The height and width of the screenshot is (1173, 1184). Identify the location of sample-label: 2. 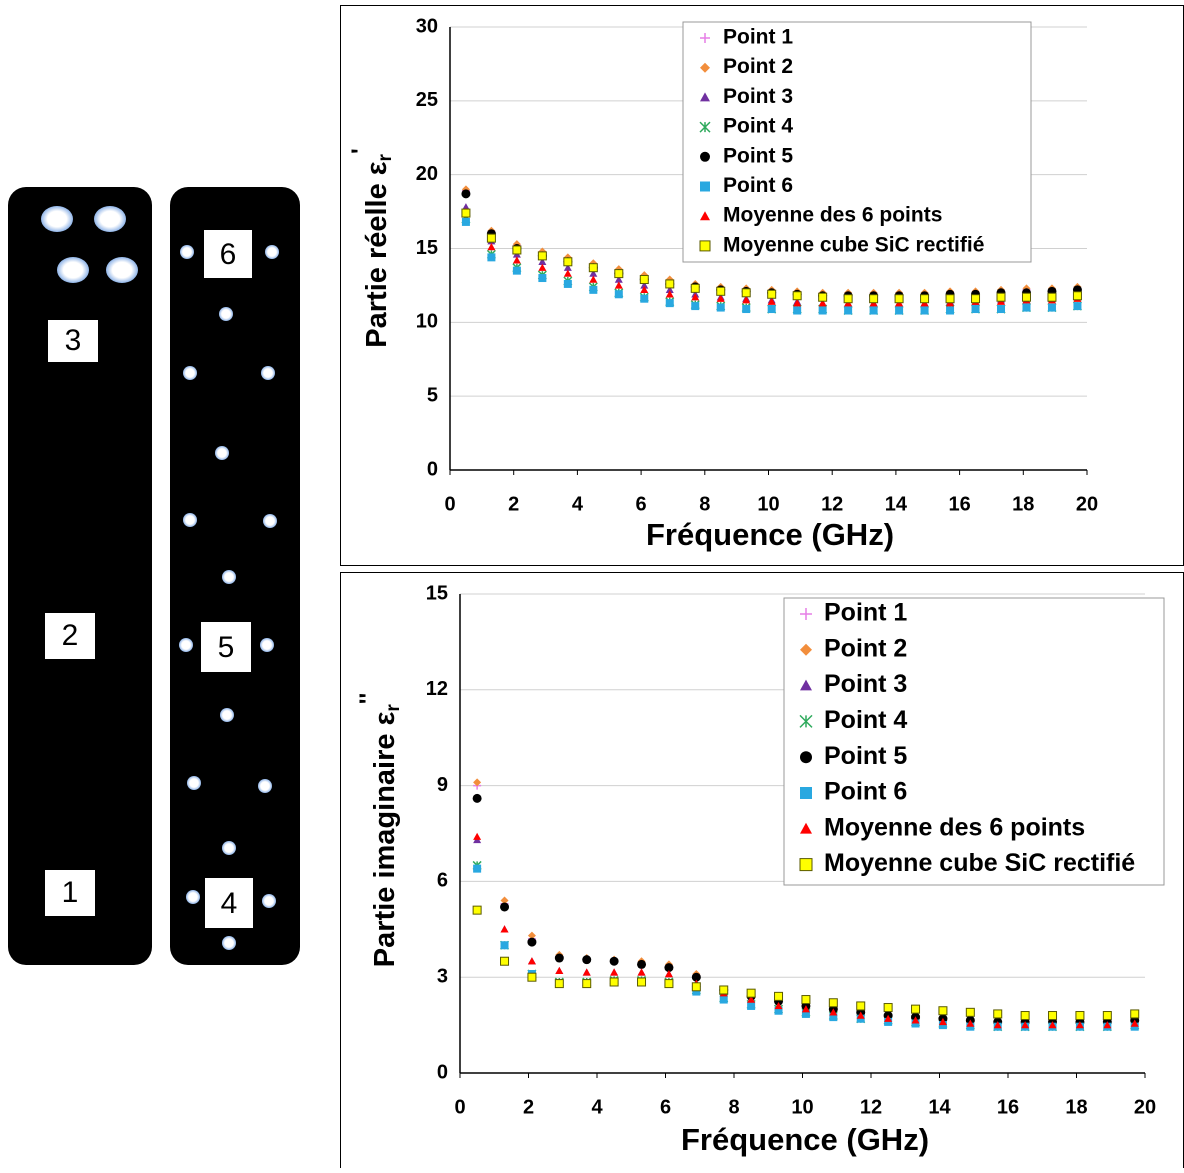
(70, 635).